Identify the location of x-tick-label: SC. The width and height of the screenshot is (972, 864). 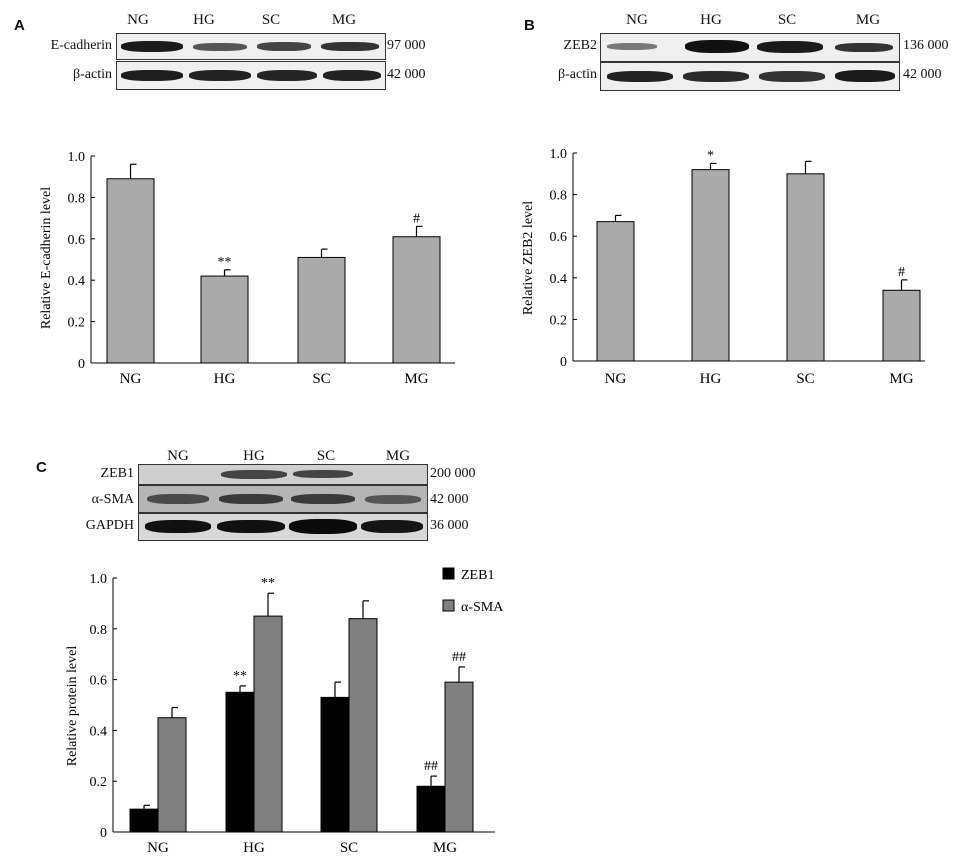
(349, 848).